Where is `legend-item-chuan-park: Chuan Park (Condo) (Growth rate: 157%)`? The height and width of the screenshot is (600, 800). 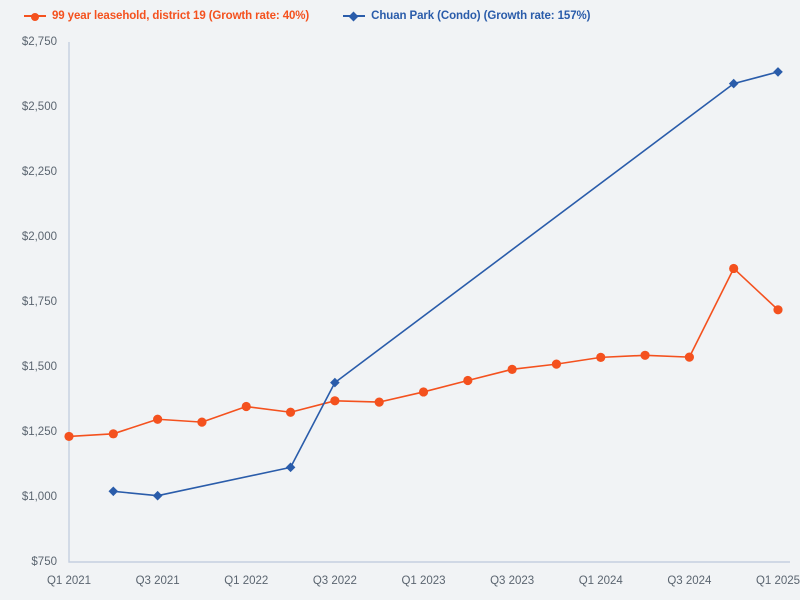 legend-item-chuan-park: Chuan Park (Condo) (Growth rate: 157%) is located at coordinates (466, 16).